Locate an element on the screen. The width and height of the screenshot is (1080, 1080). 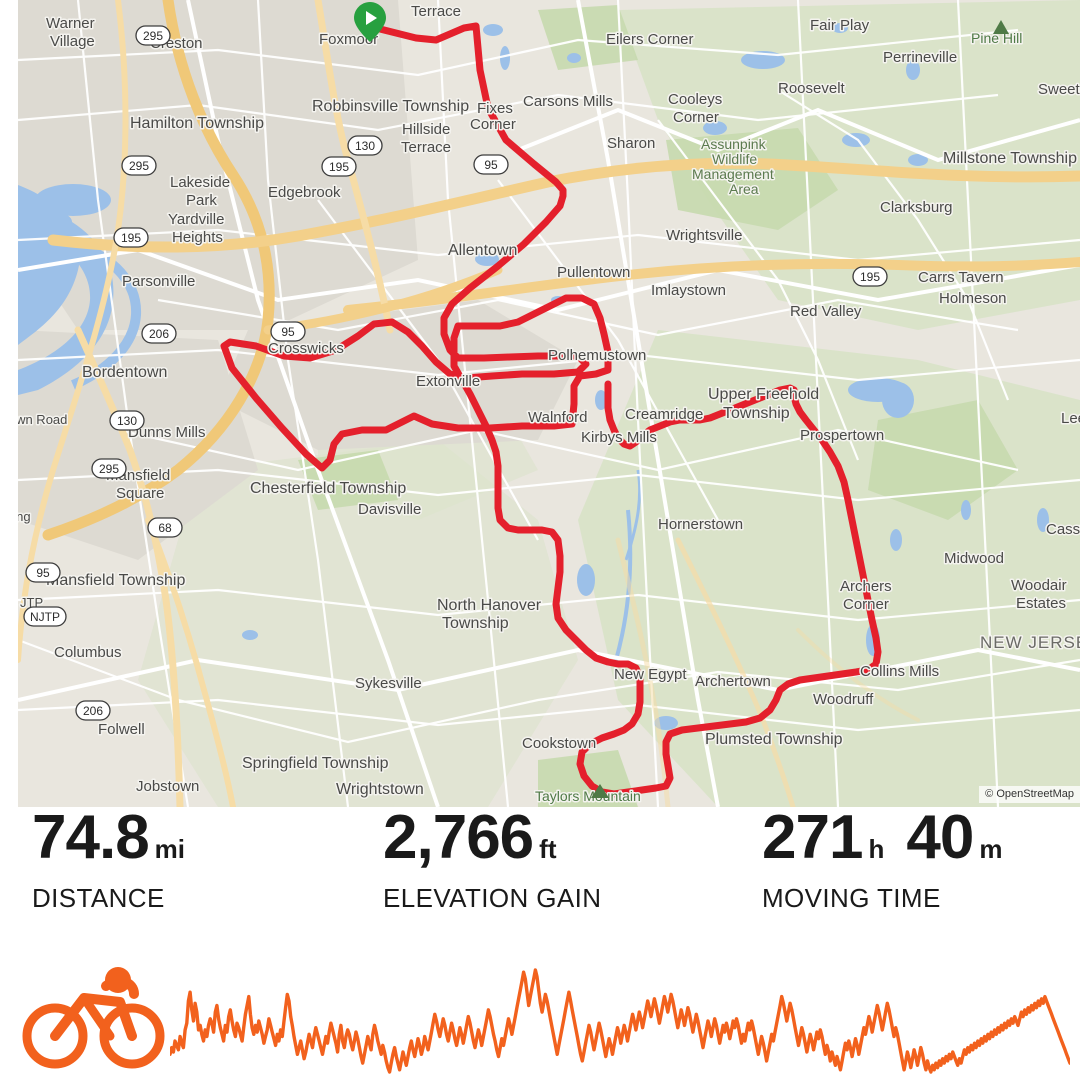
map-label: Park is located at coordinates (201, 200).